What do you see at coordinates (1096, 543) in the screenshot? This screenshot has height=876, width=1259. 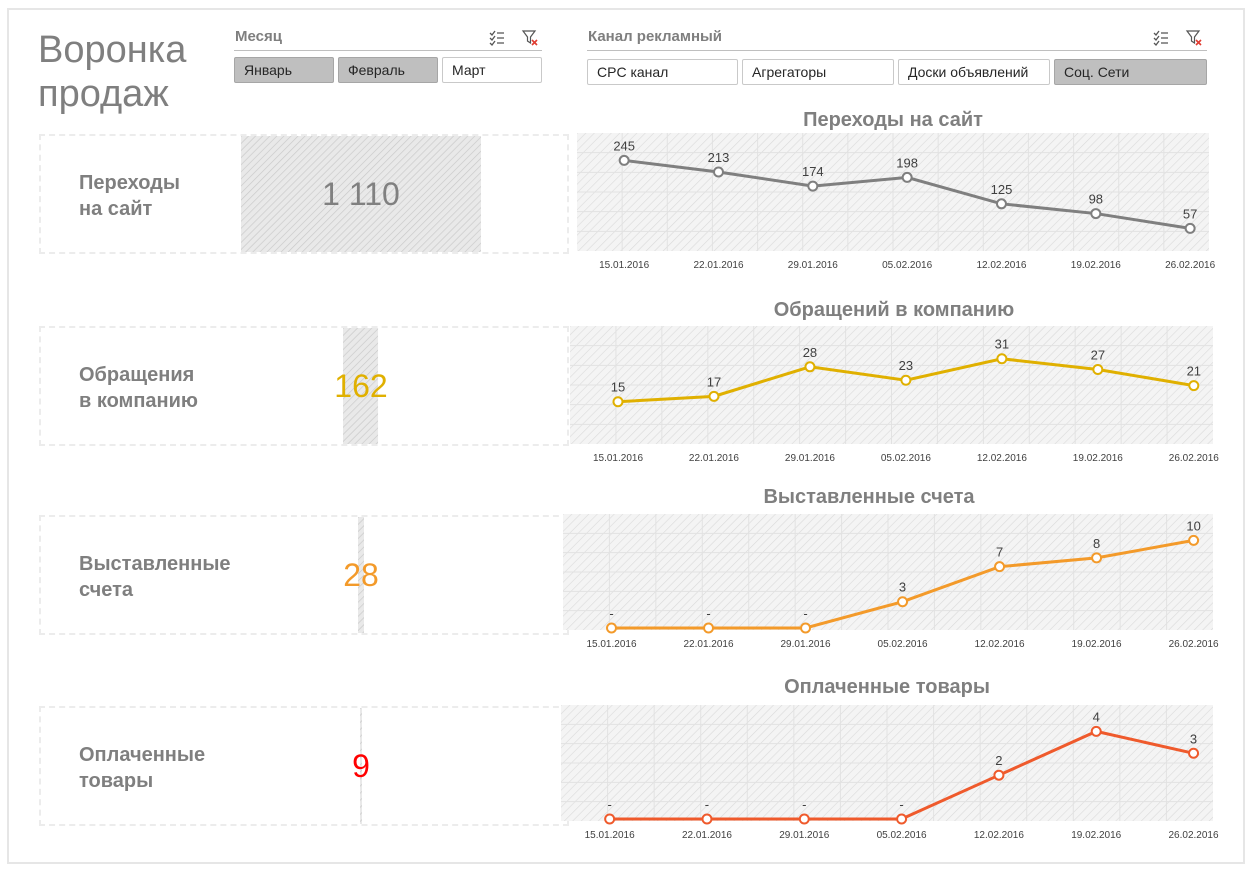 I see `data-label: 8` at bounding box center [1096, 543].